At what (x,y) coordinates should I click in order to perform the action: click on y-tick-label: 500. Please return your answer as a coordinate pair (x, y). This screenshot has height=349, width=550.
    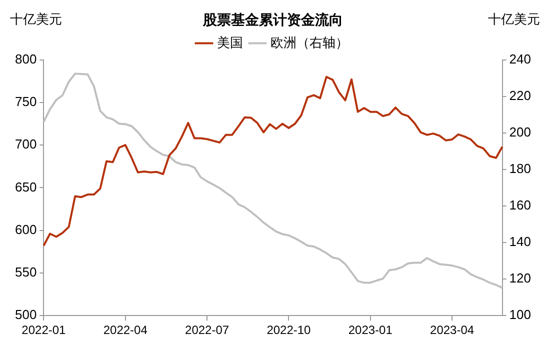
    Looking at the image, I should click on (25, 314).